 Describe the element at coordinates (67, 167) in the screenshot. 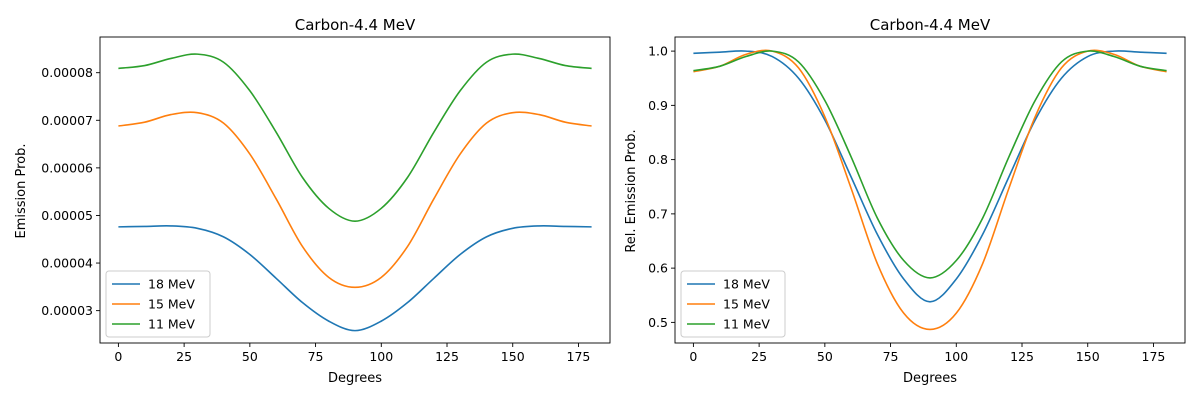

I see `y-tick-label: 0.00006` at that location.